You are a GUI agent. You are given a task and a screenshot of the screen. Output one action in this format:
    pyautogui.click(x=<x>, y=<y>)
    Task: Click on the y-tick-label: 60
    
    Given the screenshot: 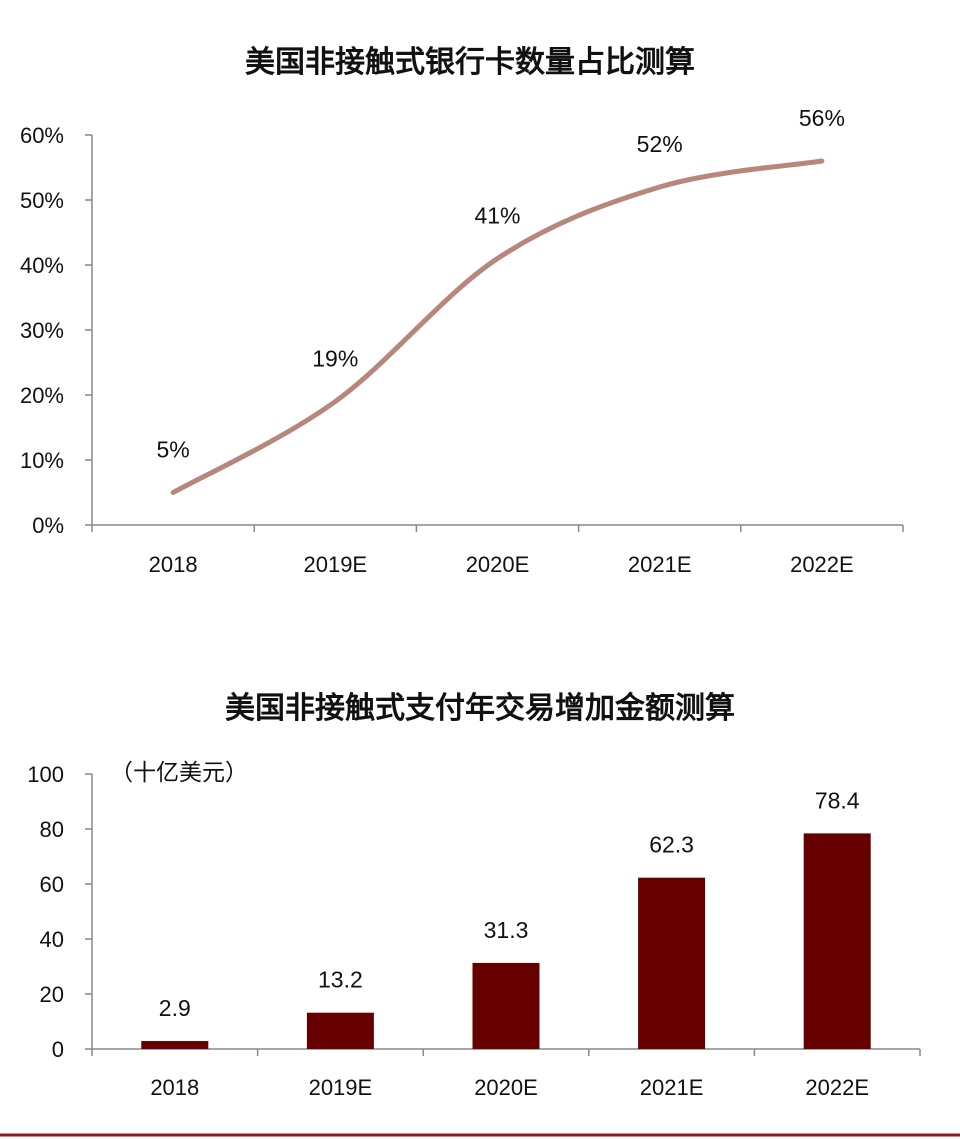 What is the action you would take?
    pyautogui.click(x=52, y=884)
    